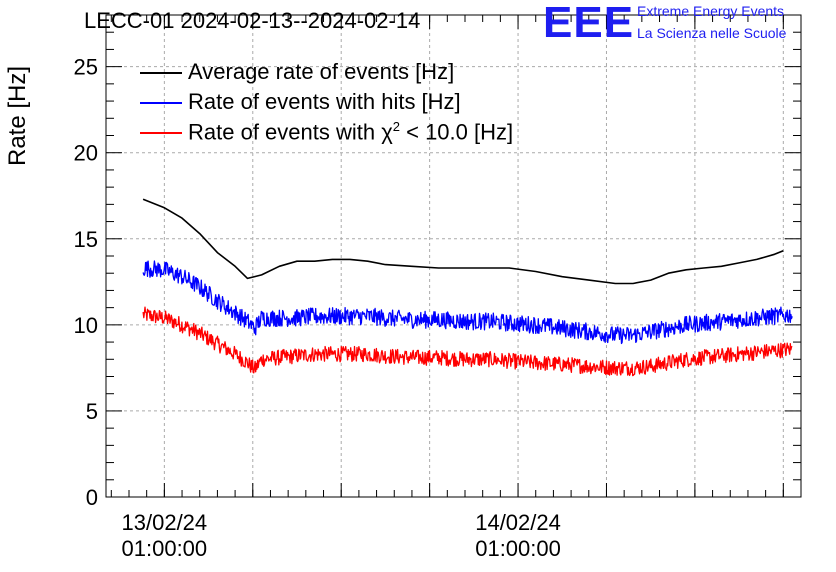 The height and width of the screenshot is (572, 836). Describe the element at coordinates (86, 67) in the screenshot. I see `y-tick-label: 25` at that location.